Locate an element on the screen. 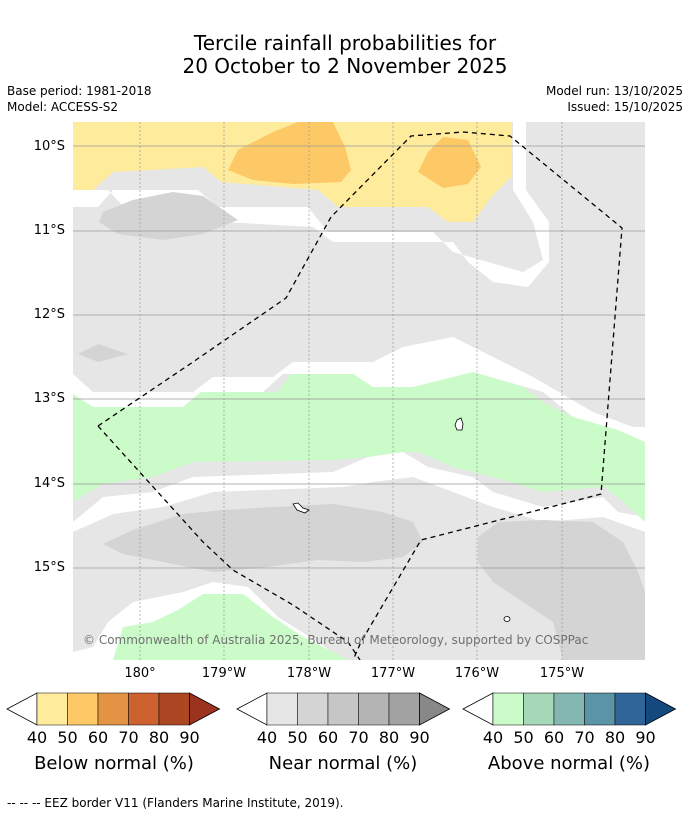 Image resolution: width=690 pixels, height=816 pixels. lat-label-12s: 12°S is located at coordinates (49, 314).